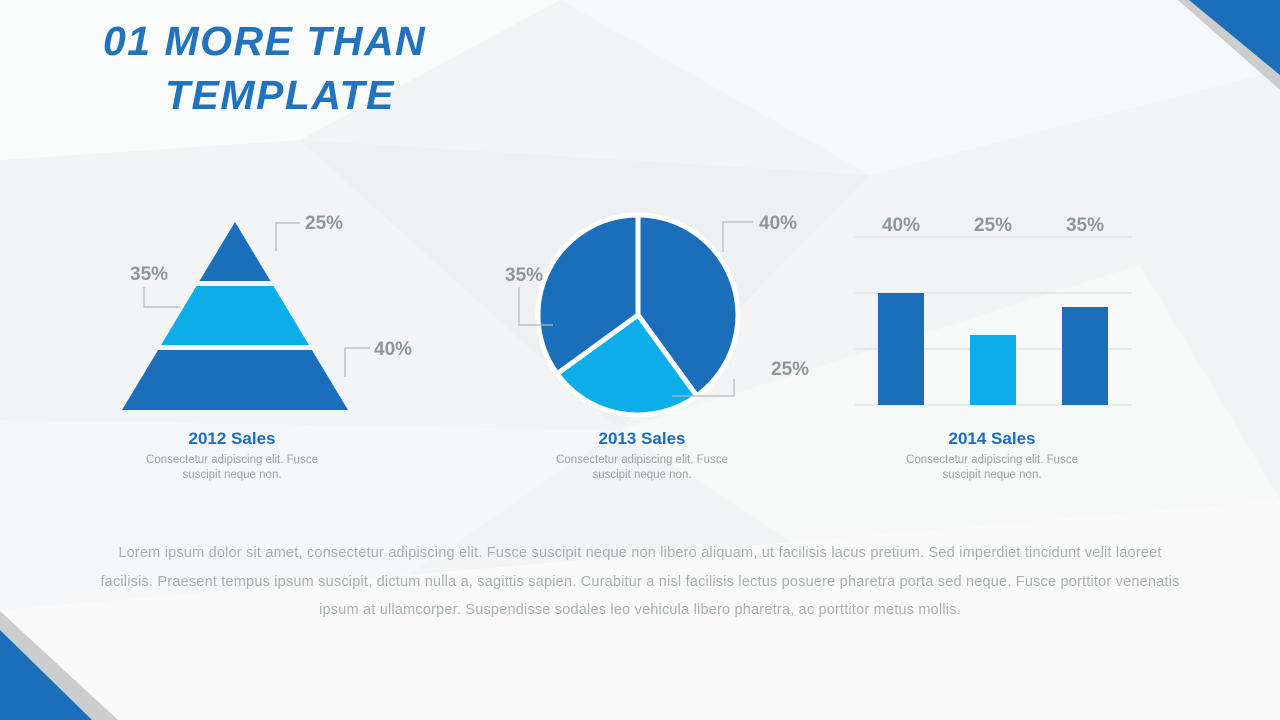 This screenshot has height=720, width=1280. Describe the element at coordinates (235, 251) in the screenshot. I see `pyramid-segment-top` at that location.